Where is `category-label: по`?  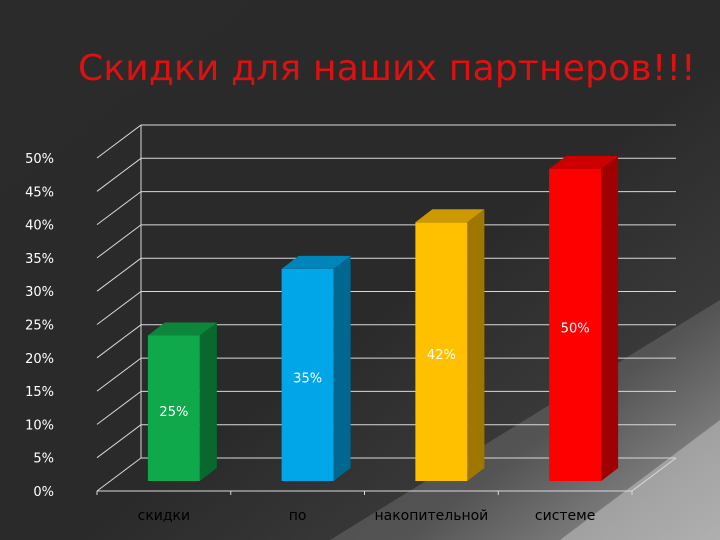
category-label: по is located at coordinates (298, 516).